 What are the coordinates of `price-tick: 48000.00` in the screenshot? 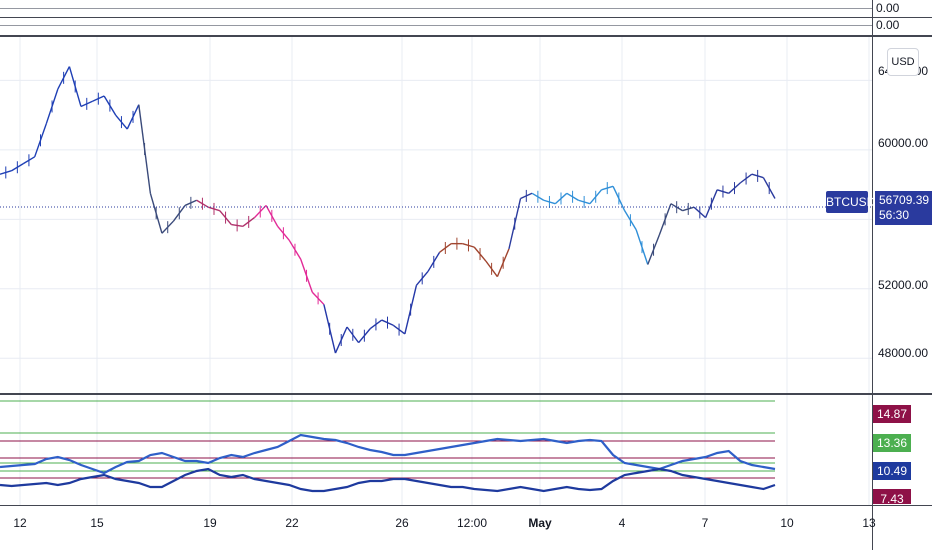 It's located at (903, 353).